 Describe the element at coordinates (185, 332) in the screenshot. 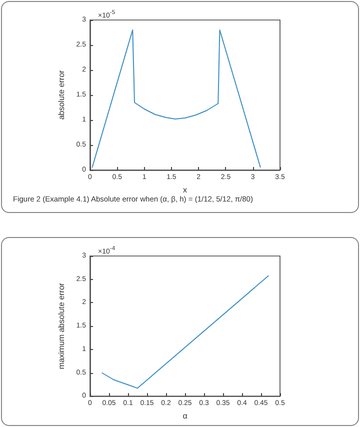

I see `line-series` at that location.